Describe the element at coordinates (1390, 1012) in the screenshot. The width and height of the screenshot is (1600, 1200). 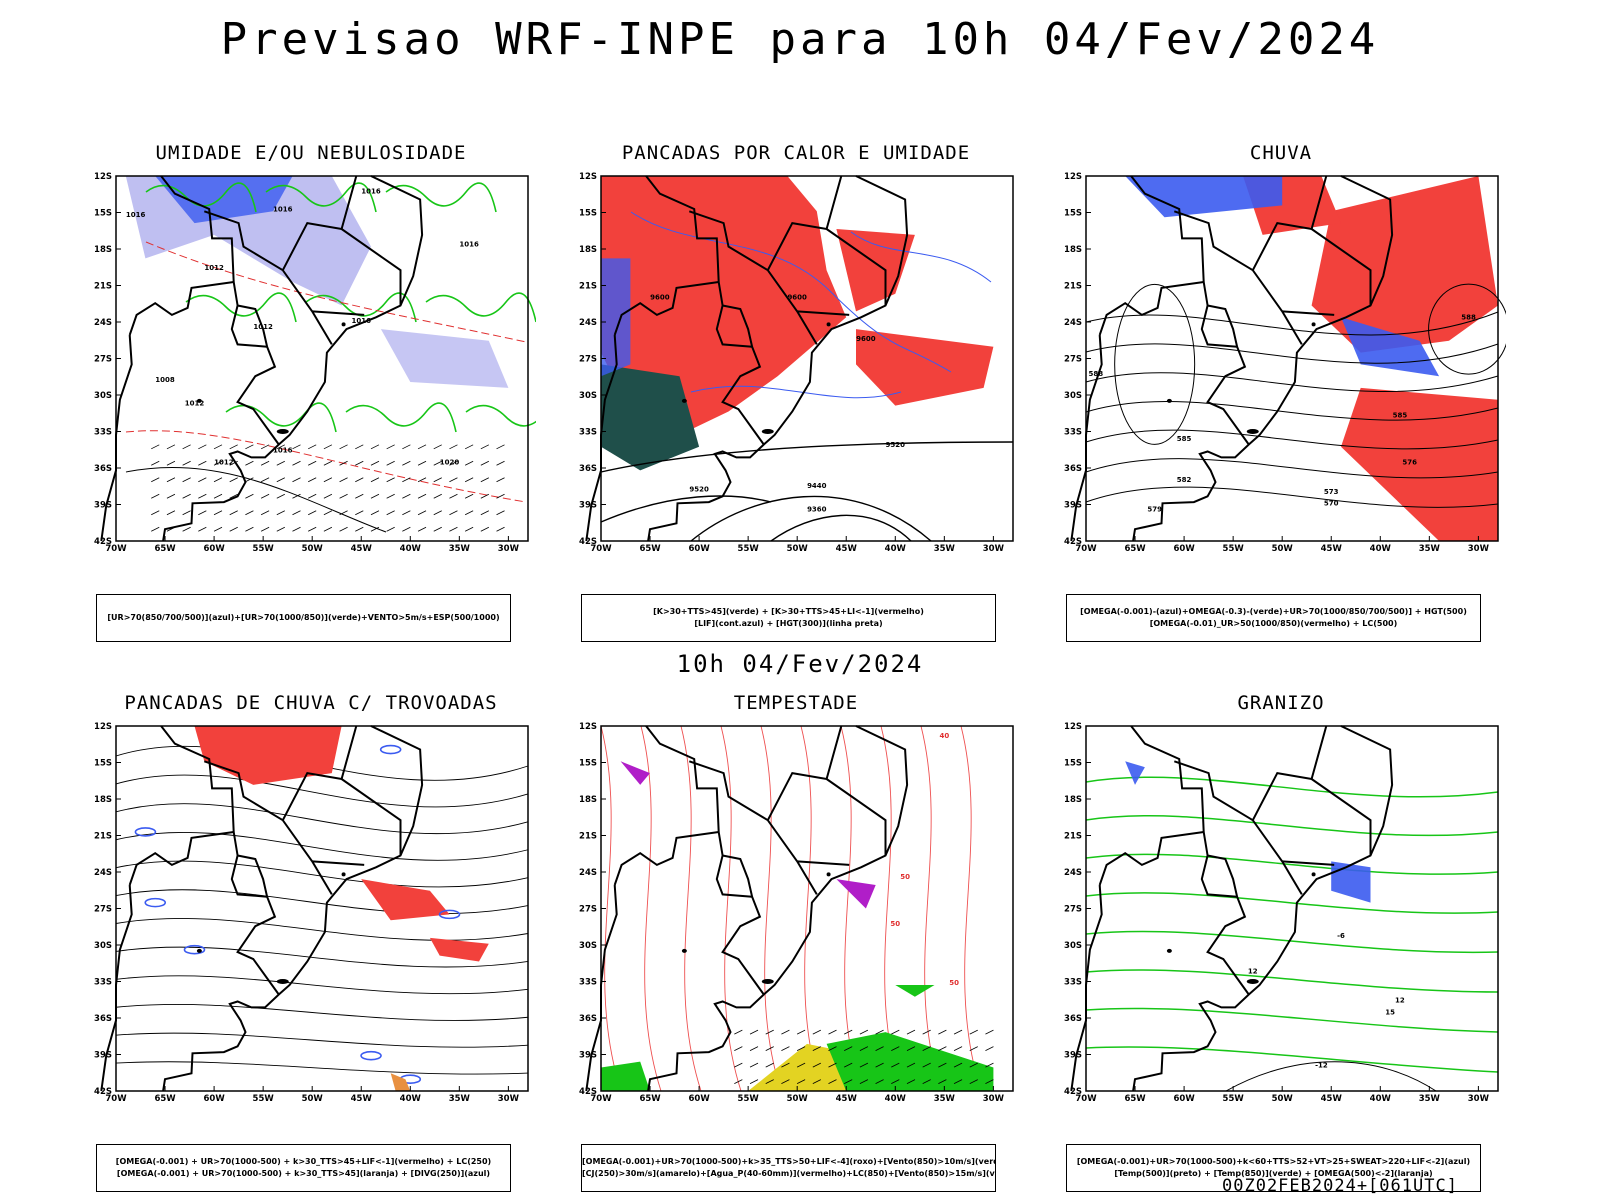
I see `contour-label: 15` at that location.